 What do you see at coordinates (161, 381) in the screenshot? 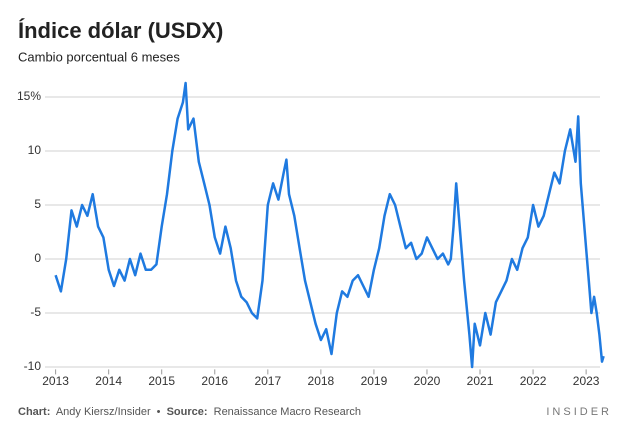
I see `x-tick-label: 2015` at bounding box center [161, 381].